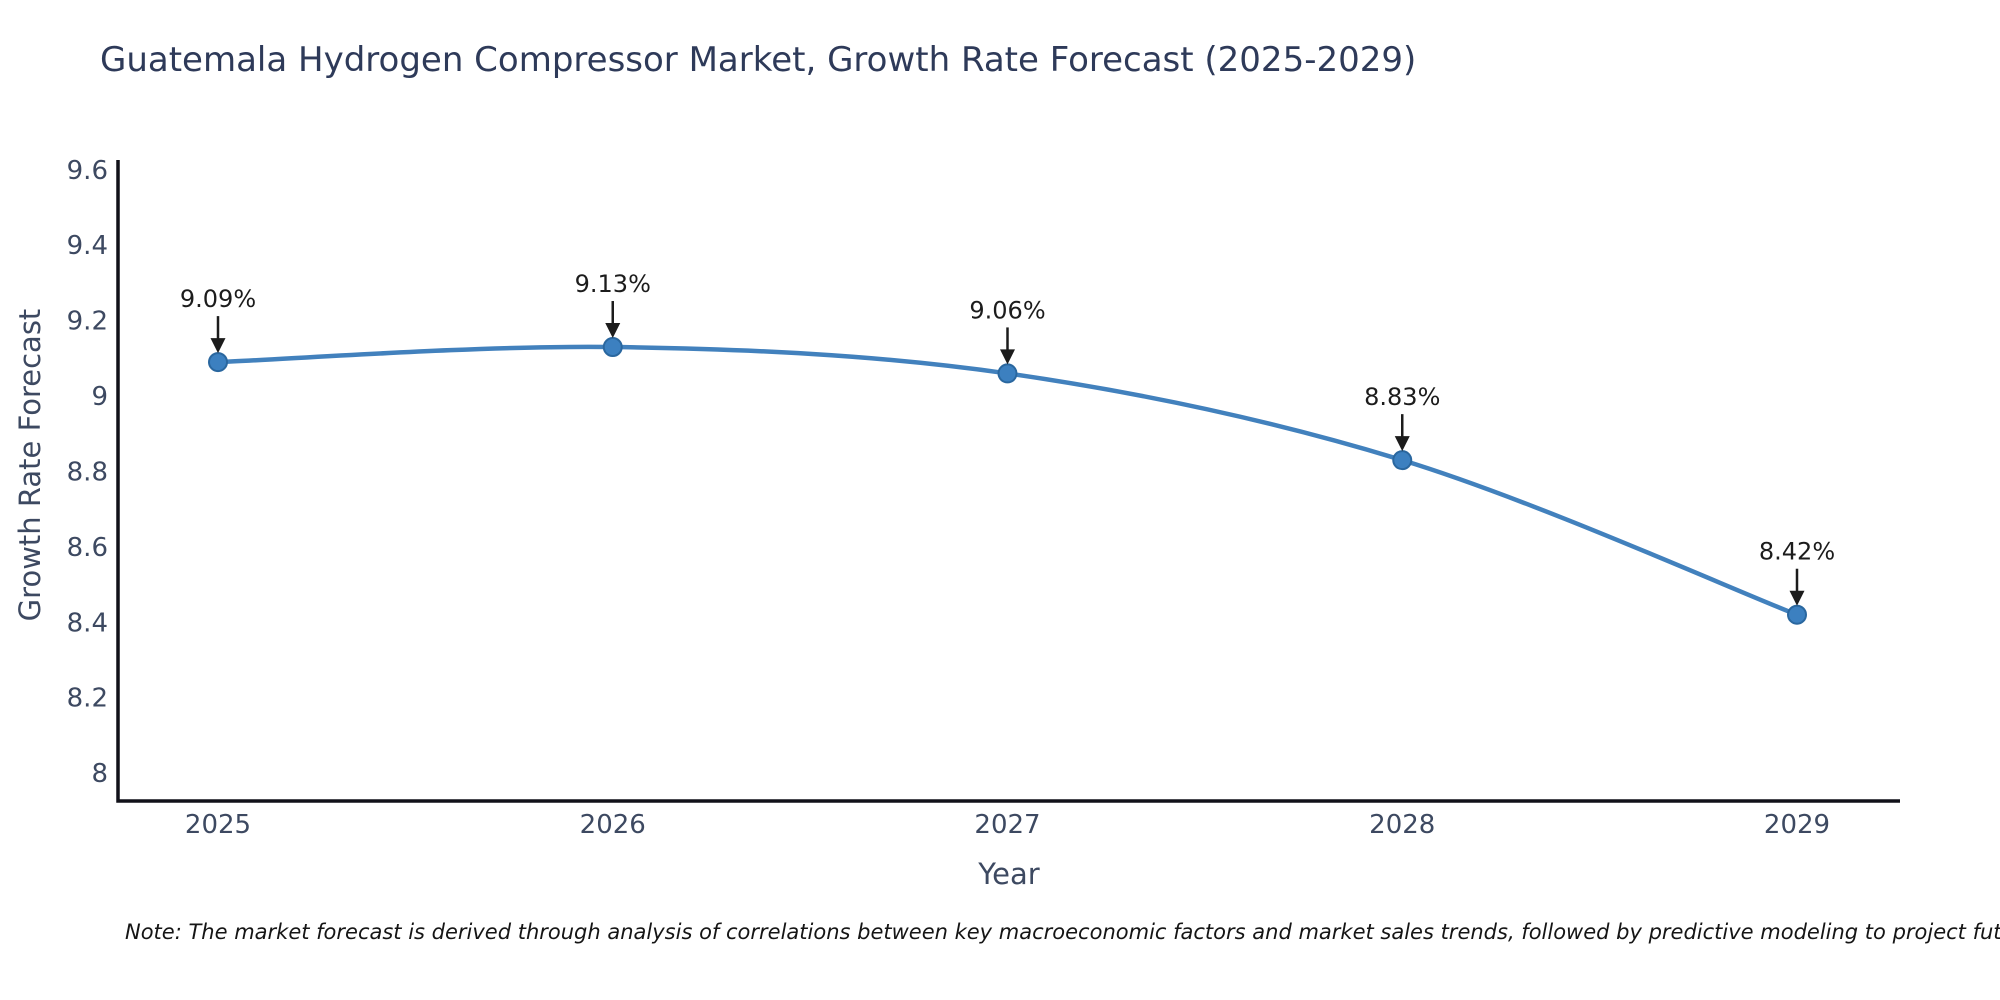 The image size is (2000, 1000). Describe the element at coordinates (218, 299) in the screenshot. I see `point-label-2025: 9.09%` at that location.